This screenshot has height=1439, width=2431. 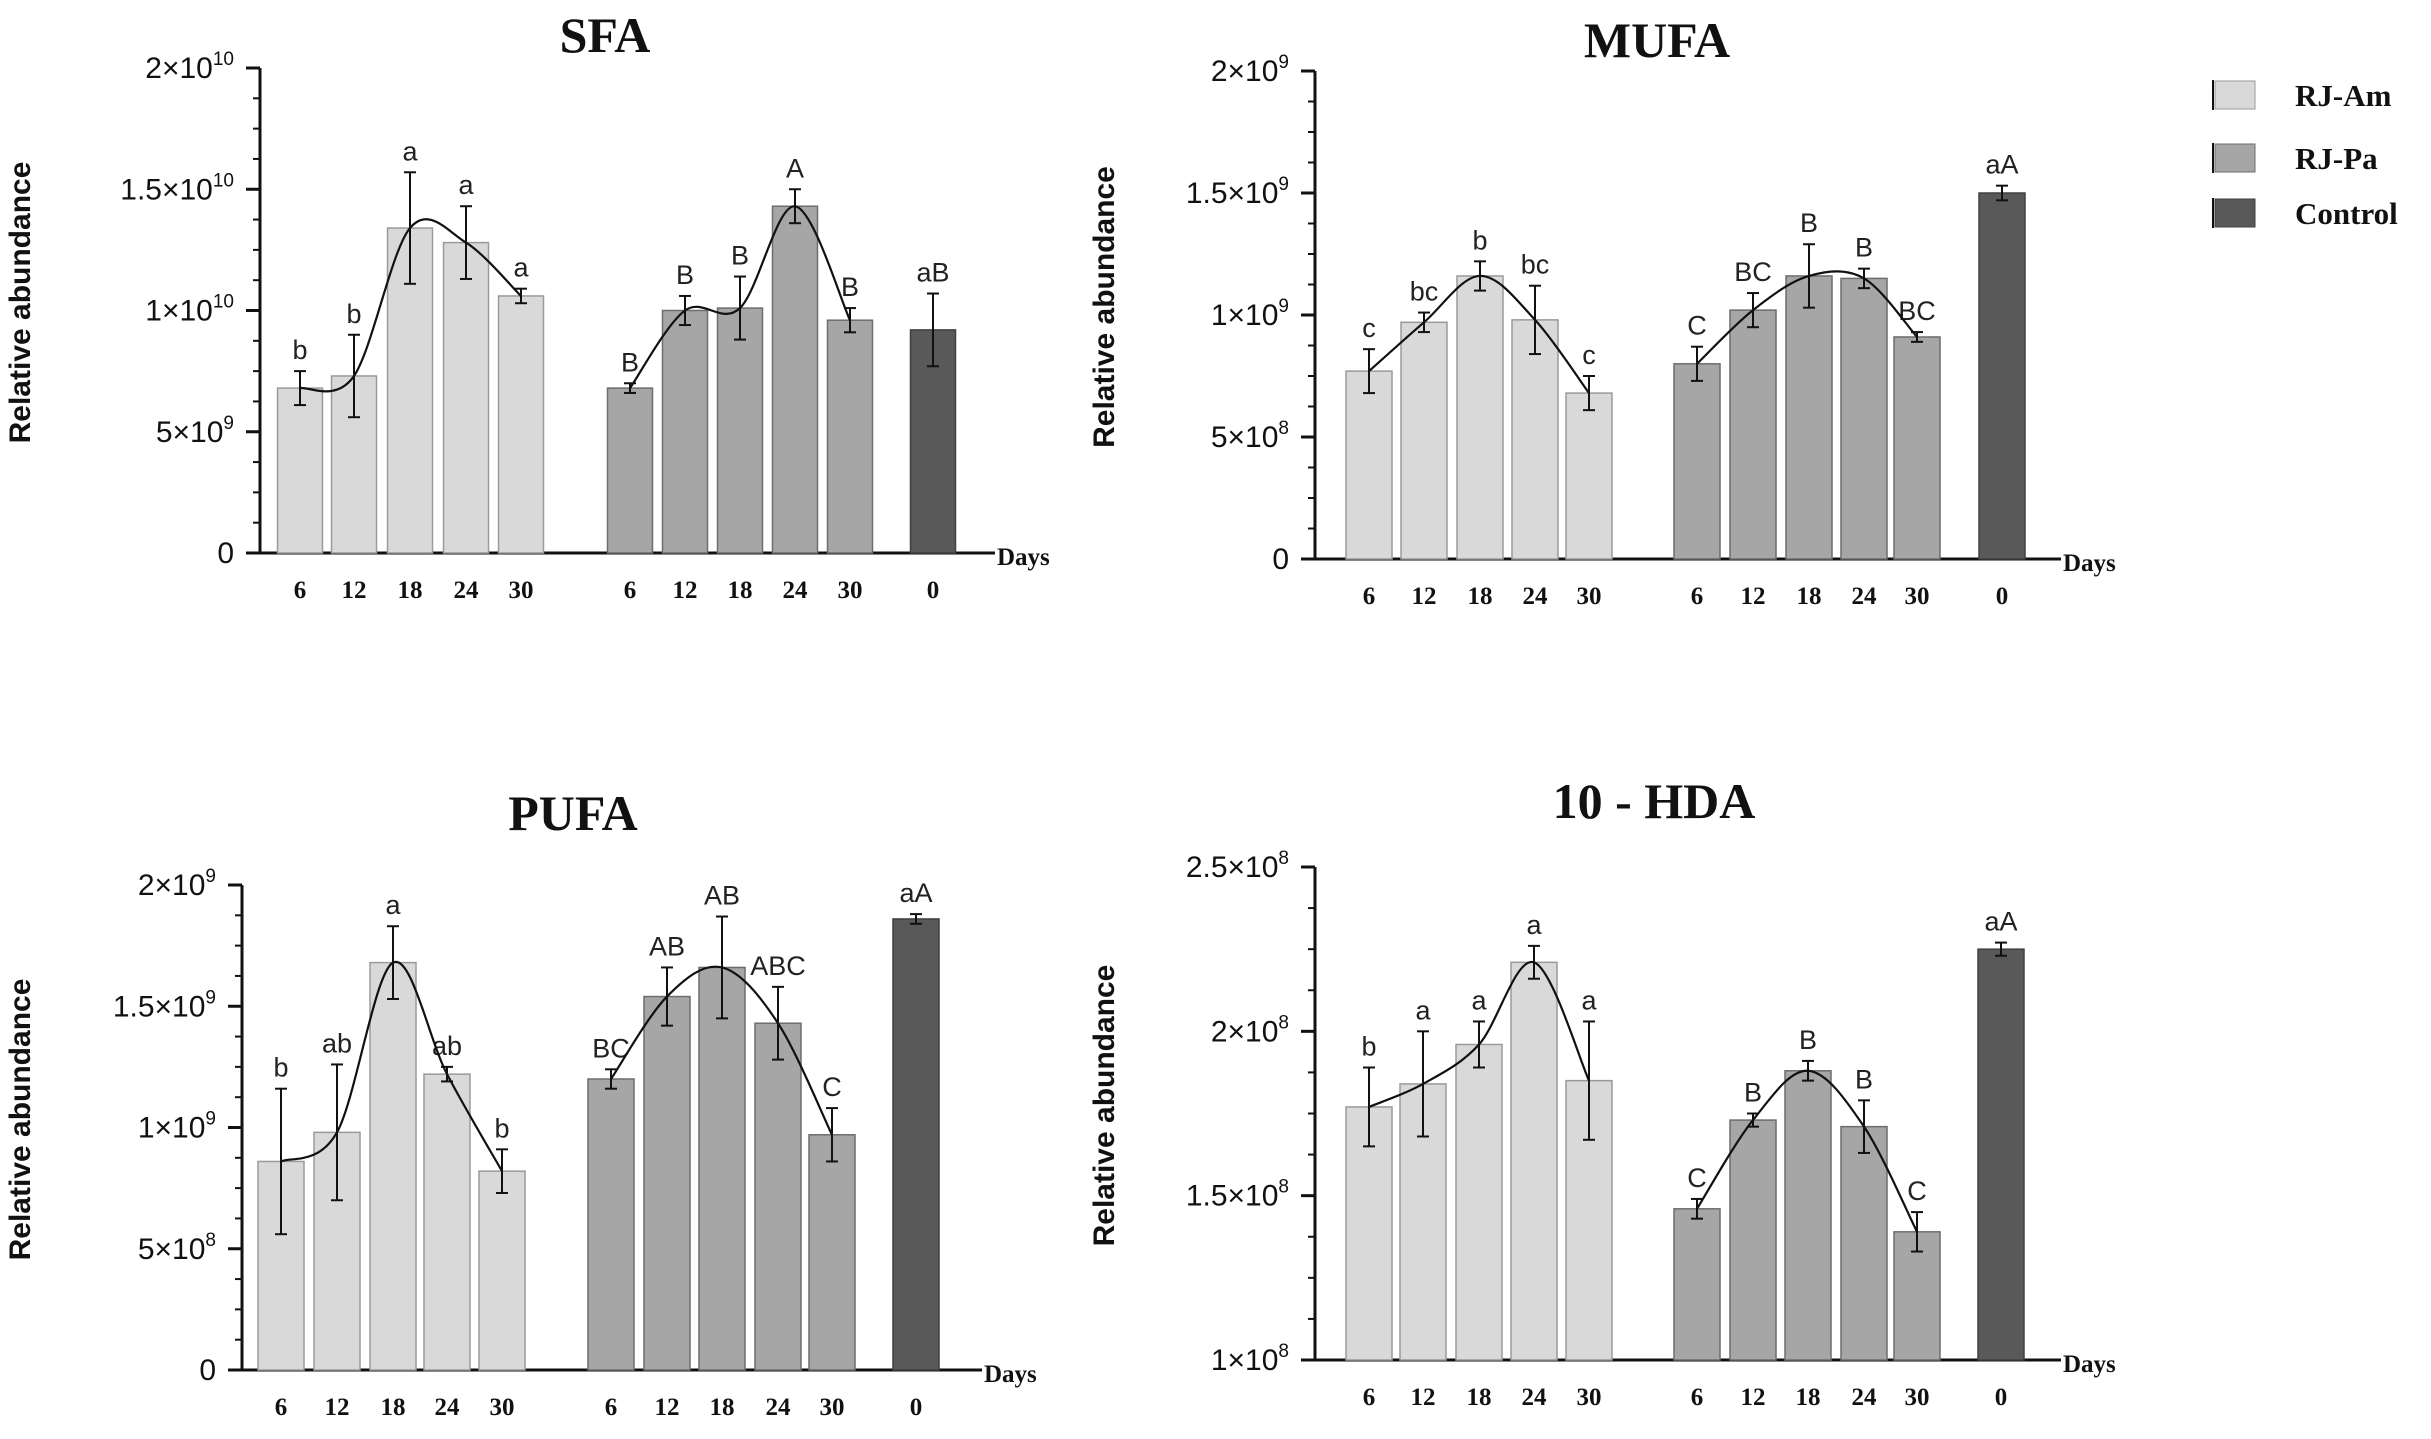 I want to click on legend-label: Control, so click(x=2346, y=213).